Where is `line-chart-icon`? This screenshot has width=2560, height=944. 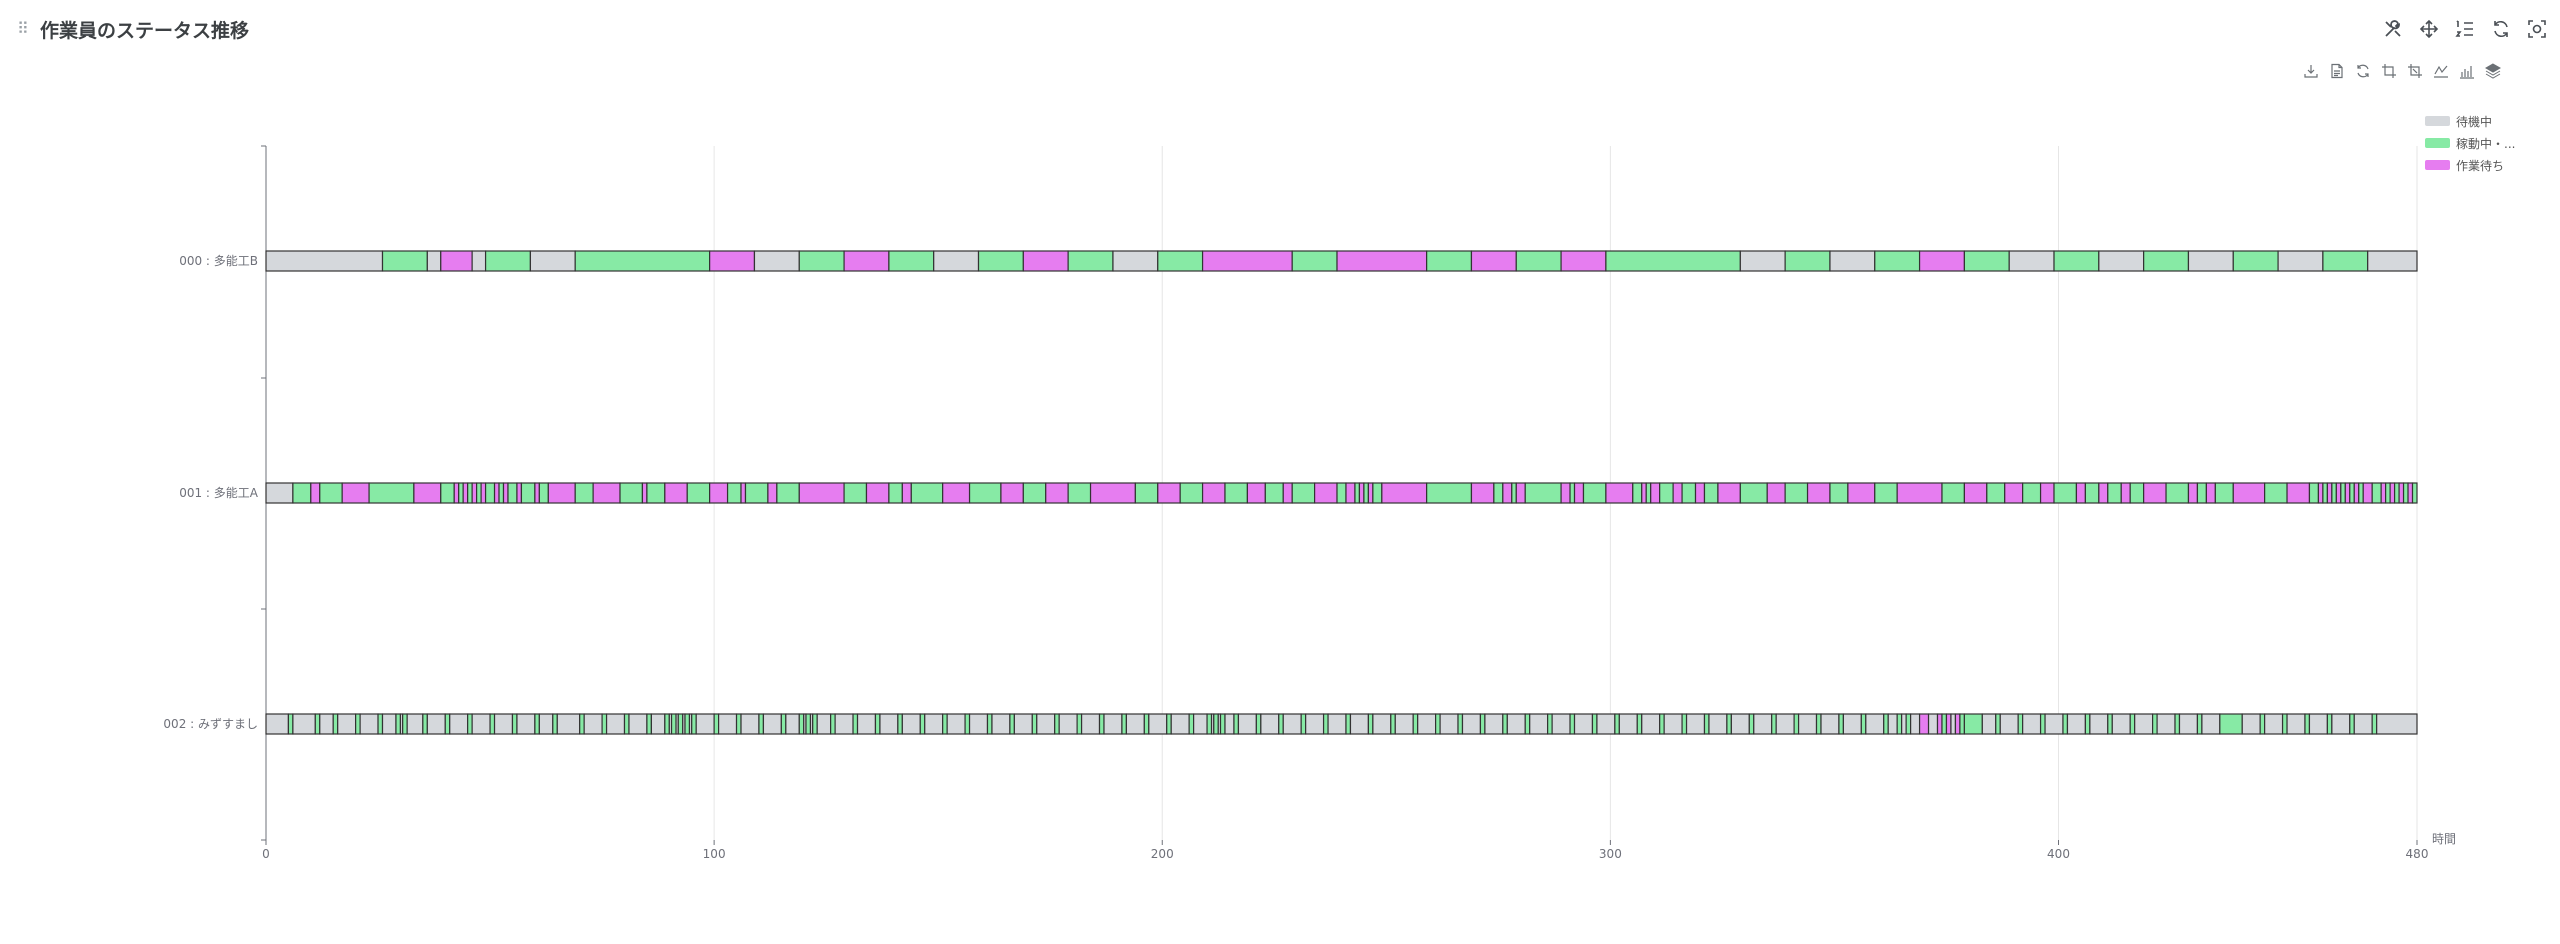 line-chart-icon is located at coordinates (2441, 71).